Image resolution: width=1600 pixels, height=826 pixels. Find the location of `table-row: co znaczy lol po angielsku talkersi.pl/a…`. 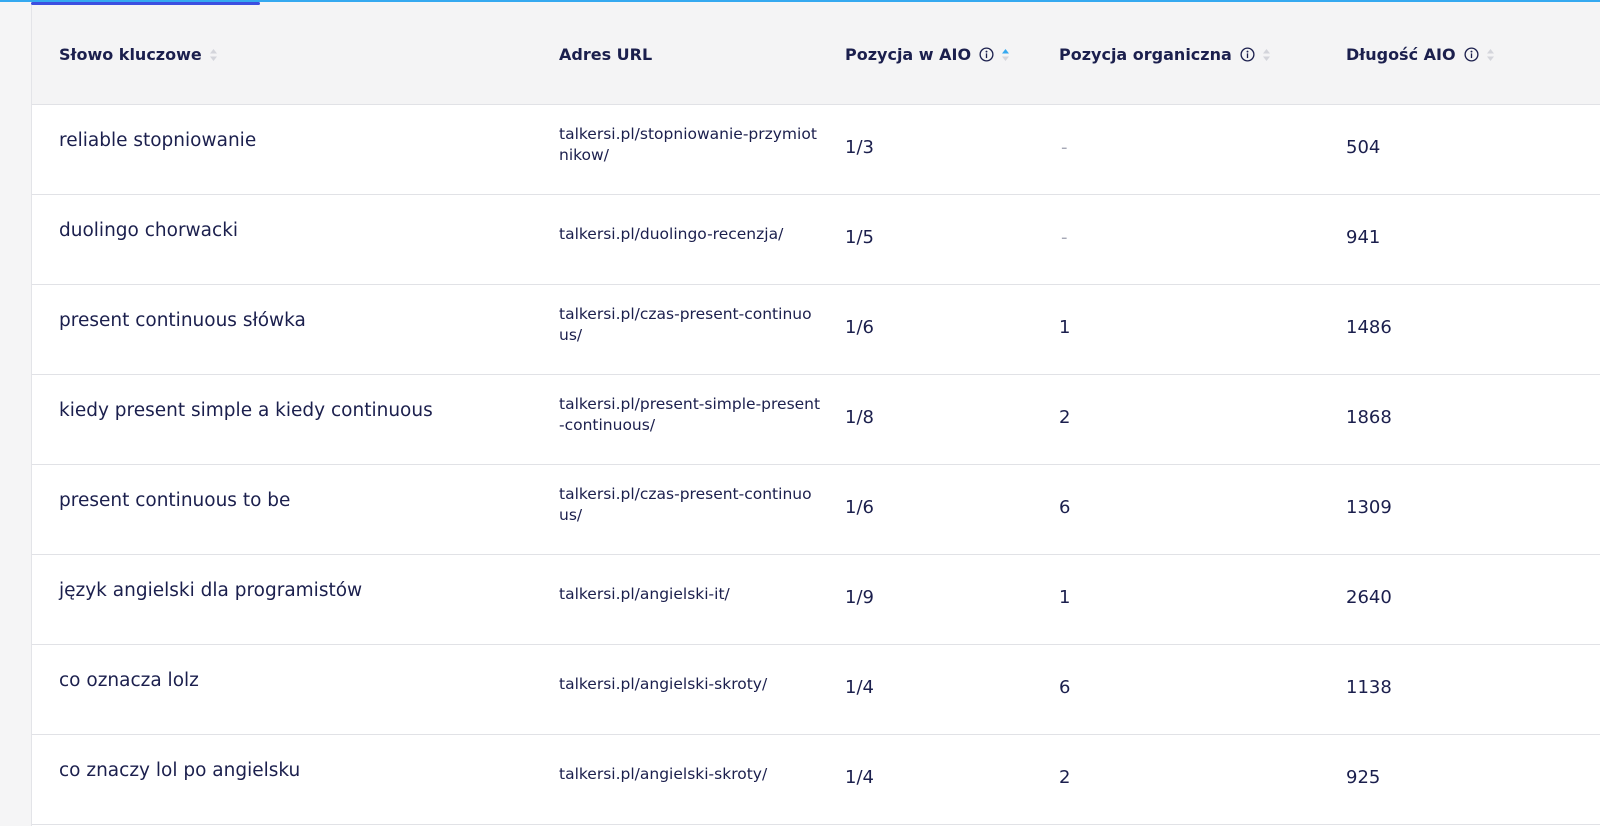

table-row: co znaczy lol po angielsku talkersi.pl/a… is located at coordinates (816, 780).